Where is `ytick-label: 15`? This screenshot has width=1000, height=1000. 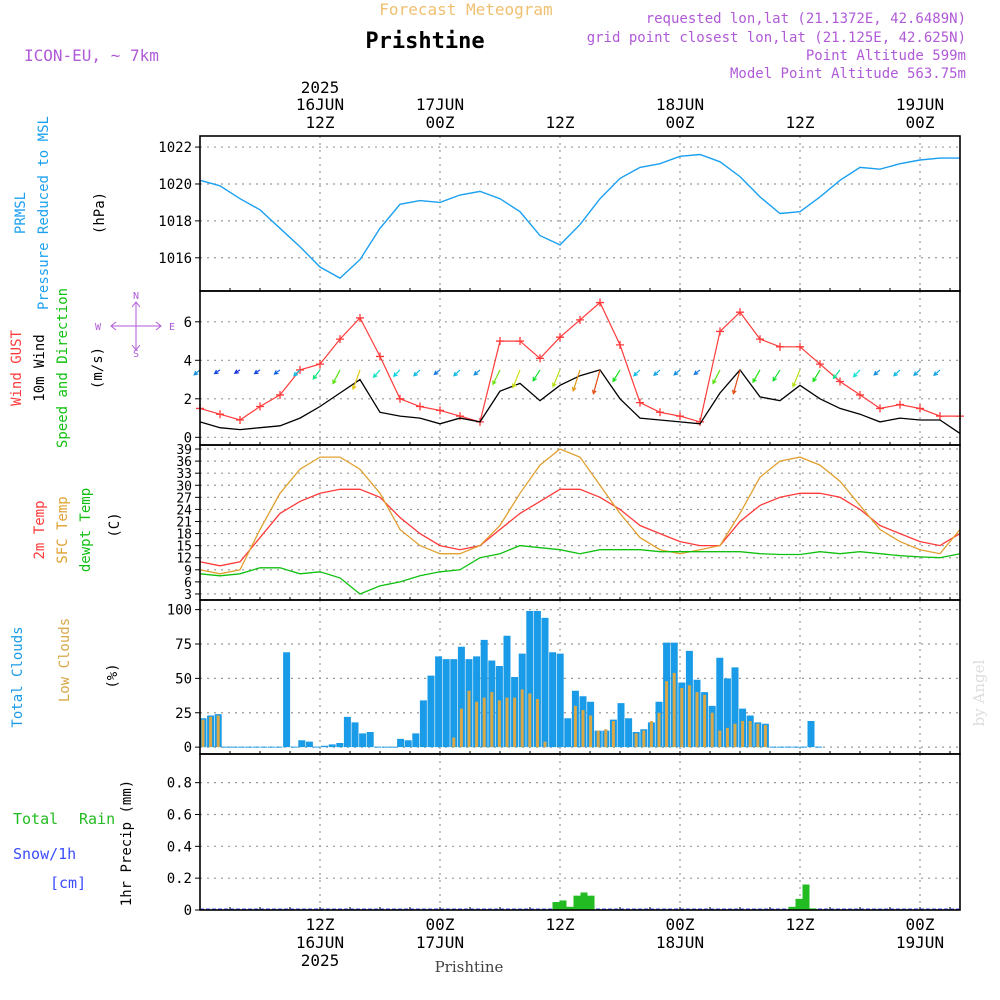
ytick-label: 15 is located at coordinates (184, 547).